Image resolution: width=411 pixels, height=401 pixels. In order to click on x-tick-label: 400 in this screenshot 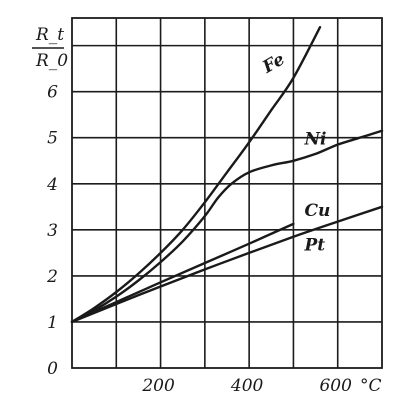, I will do `click(247, 386)`.